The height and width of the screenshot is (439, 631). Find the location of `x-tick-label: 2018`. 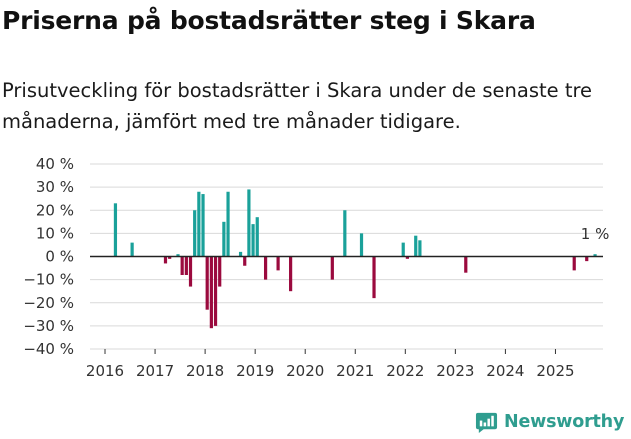

x-tick-label: 2018 is located at coordinates (205, 371).